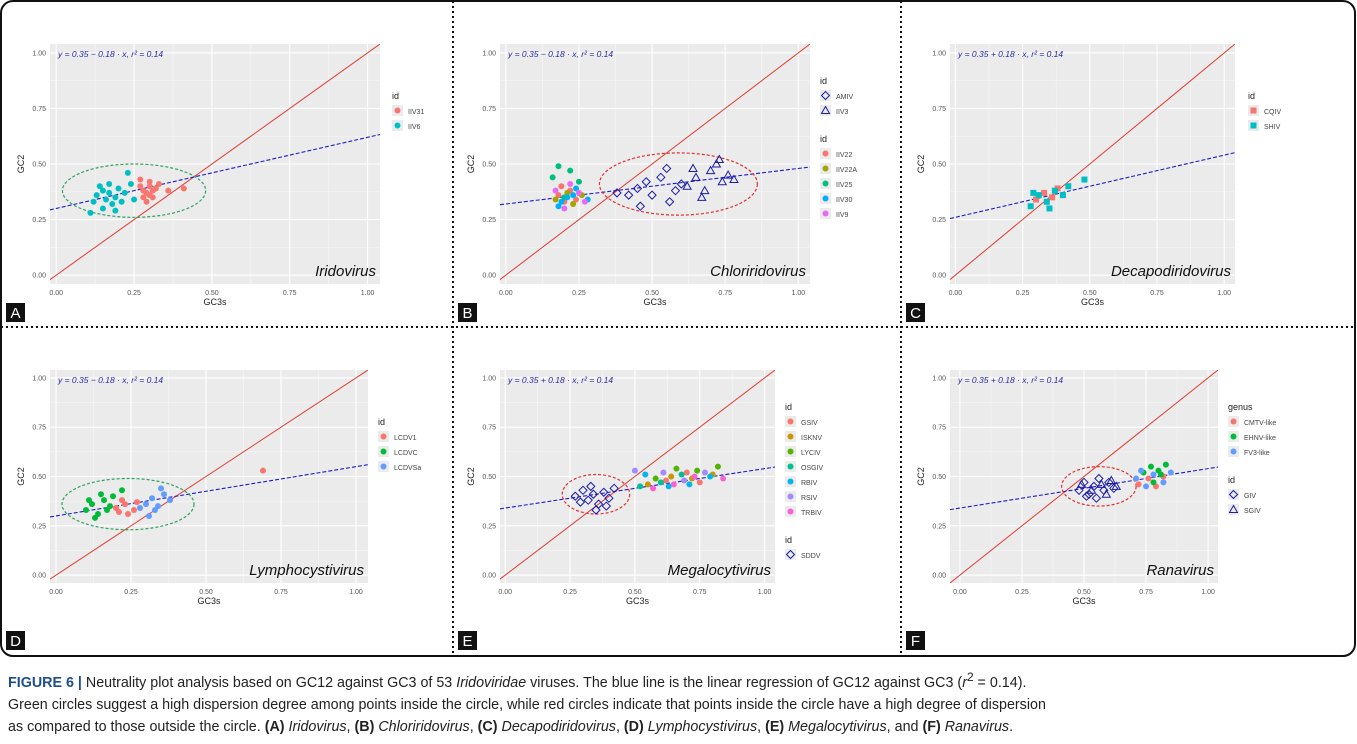 Image resolution: width=1357 pixels, height=744 pixels. I want to click on regression-equation: y = 0.35 + 0.18 · x, r² = 0.14, so click(1010, 380).